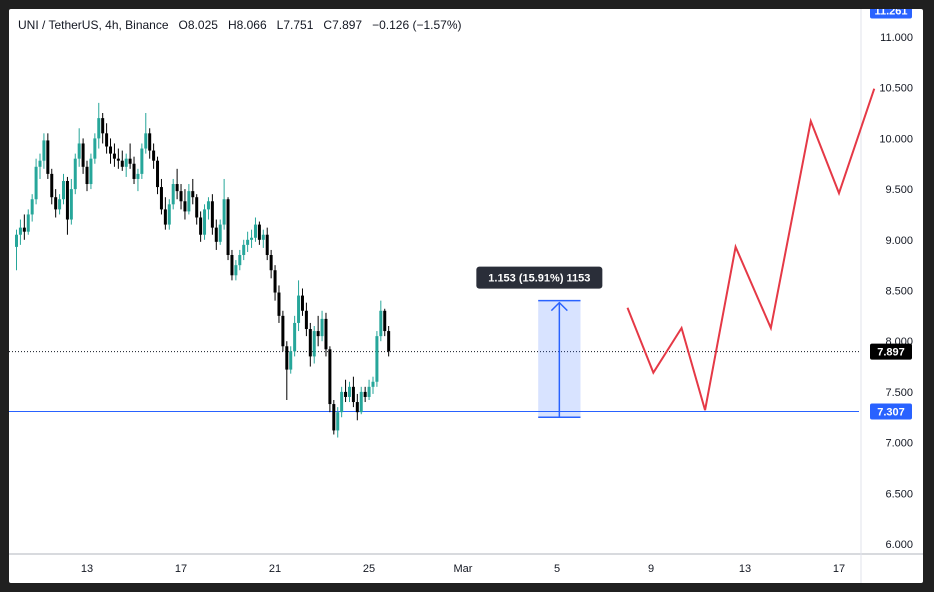 This screenshot has width=934, height=592. I want to click on price-tick-label: 9.000, so click(899, 241).